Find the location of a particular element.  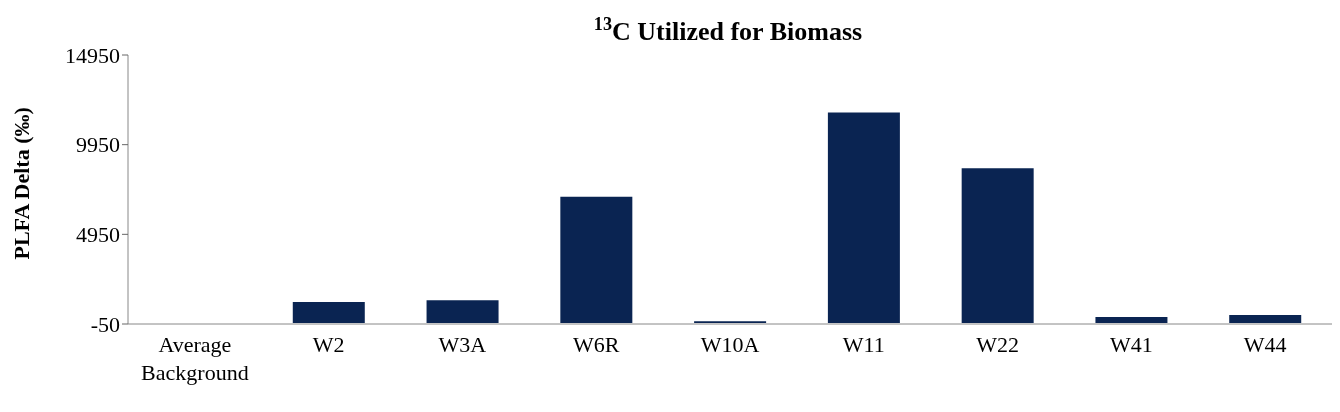

x-tick-label: W22 is located at coordinates (997, 344).